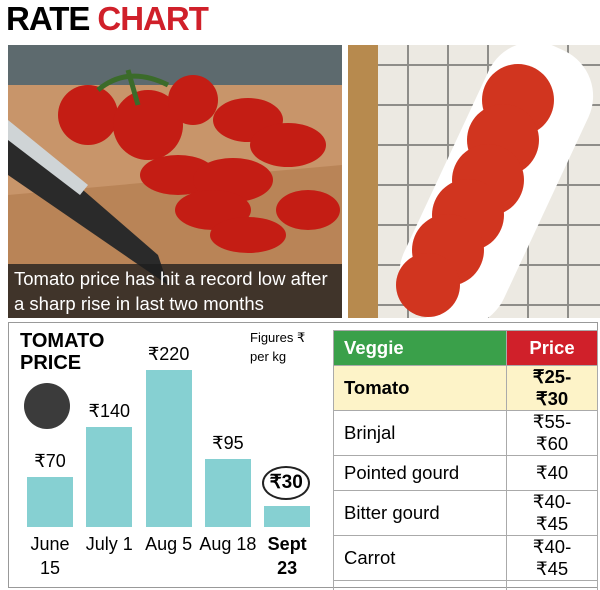 The width and height of the screenshot is (600, 590). Describe the element at coordinates (420, 348) in the screenshot. I see `column-header: Veggie` at that location.